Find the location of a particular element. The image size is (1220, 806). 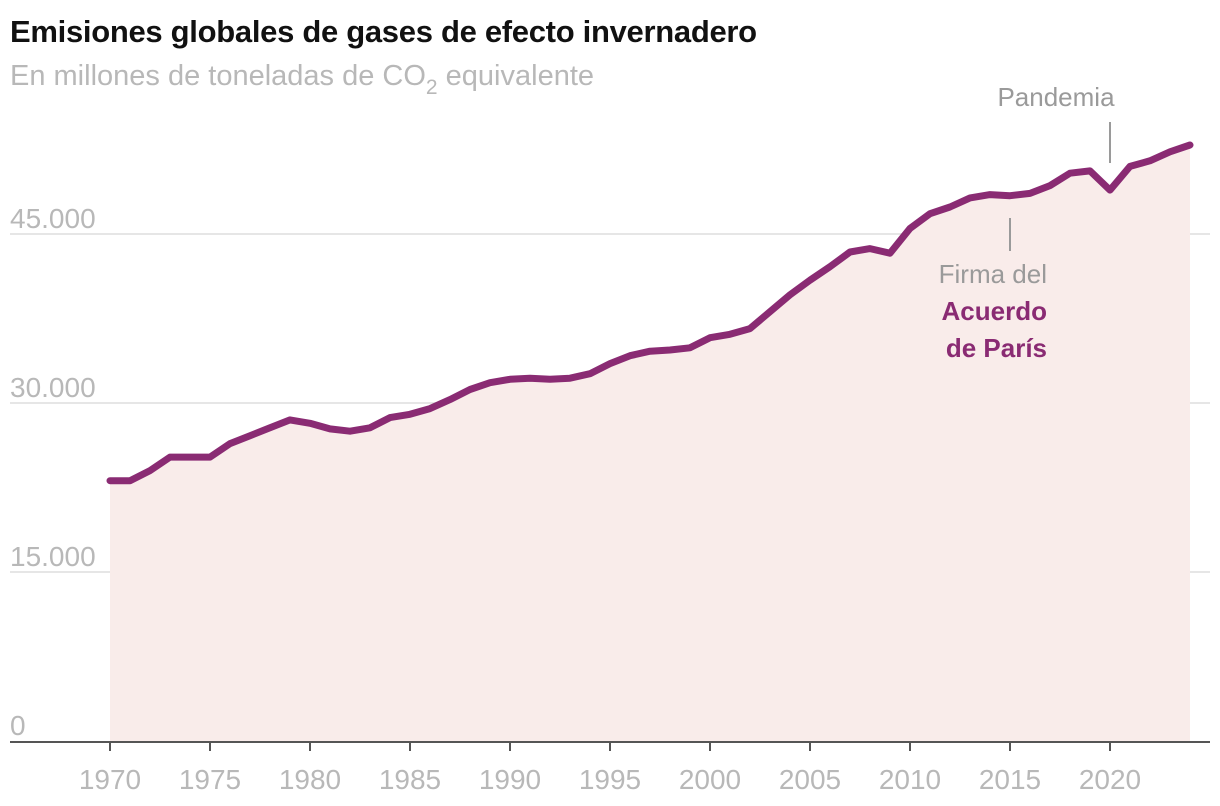

x-tick-label: 1970 is located at coordinates (110, 779).